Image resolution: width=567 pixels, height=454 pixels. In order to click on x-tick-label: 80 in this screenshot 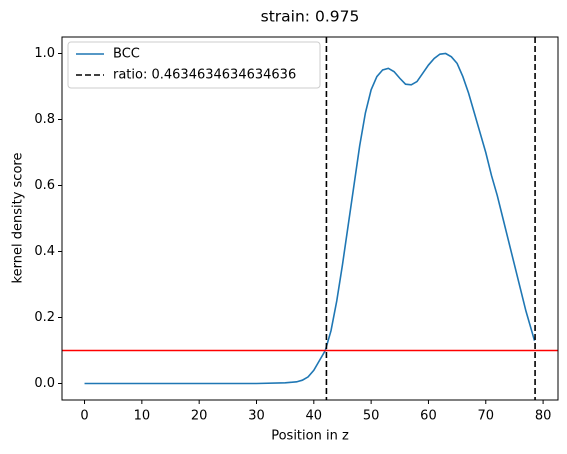, I will do `click(543, 416)`.